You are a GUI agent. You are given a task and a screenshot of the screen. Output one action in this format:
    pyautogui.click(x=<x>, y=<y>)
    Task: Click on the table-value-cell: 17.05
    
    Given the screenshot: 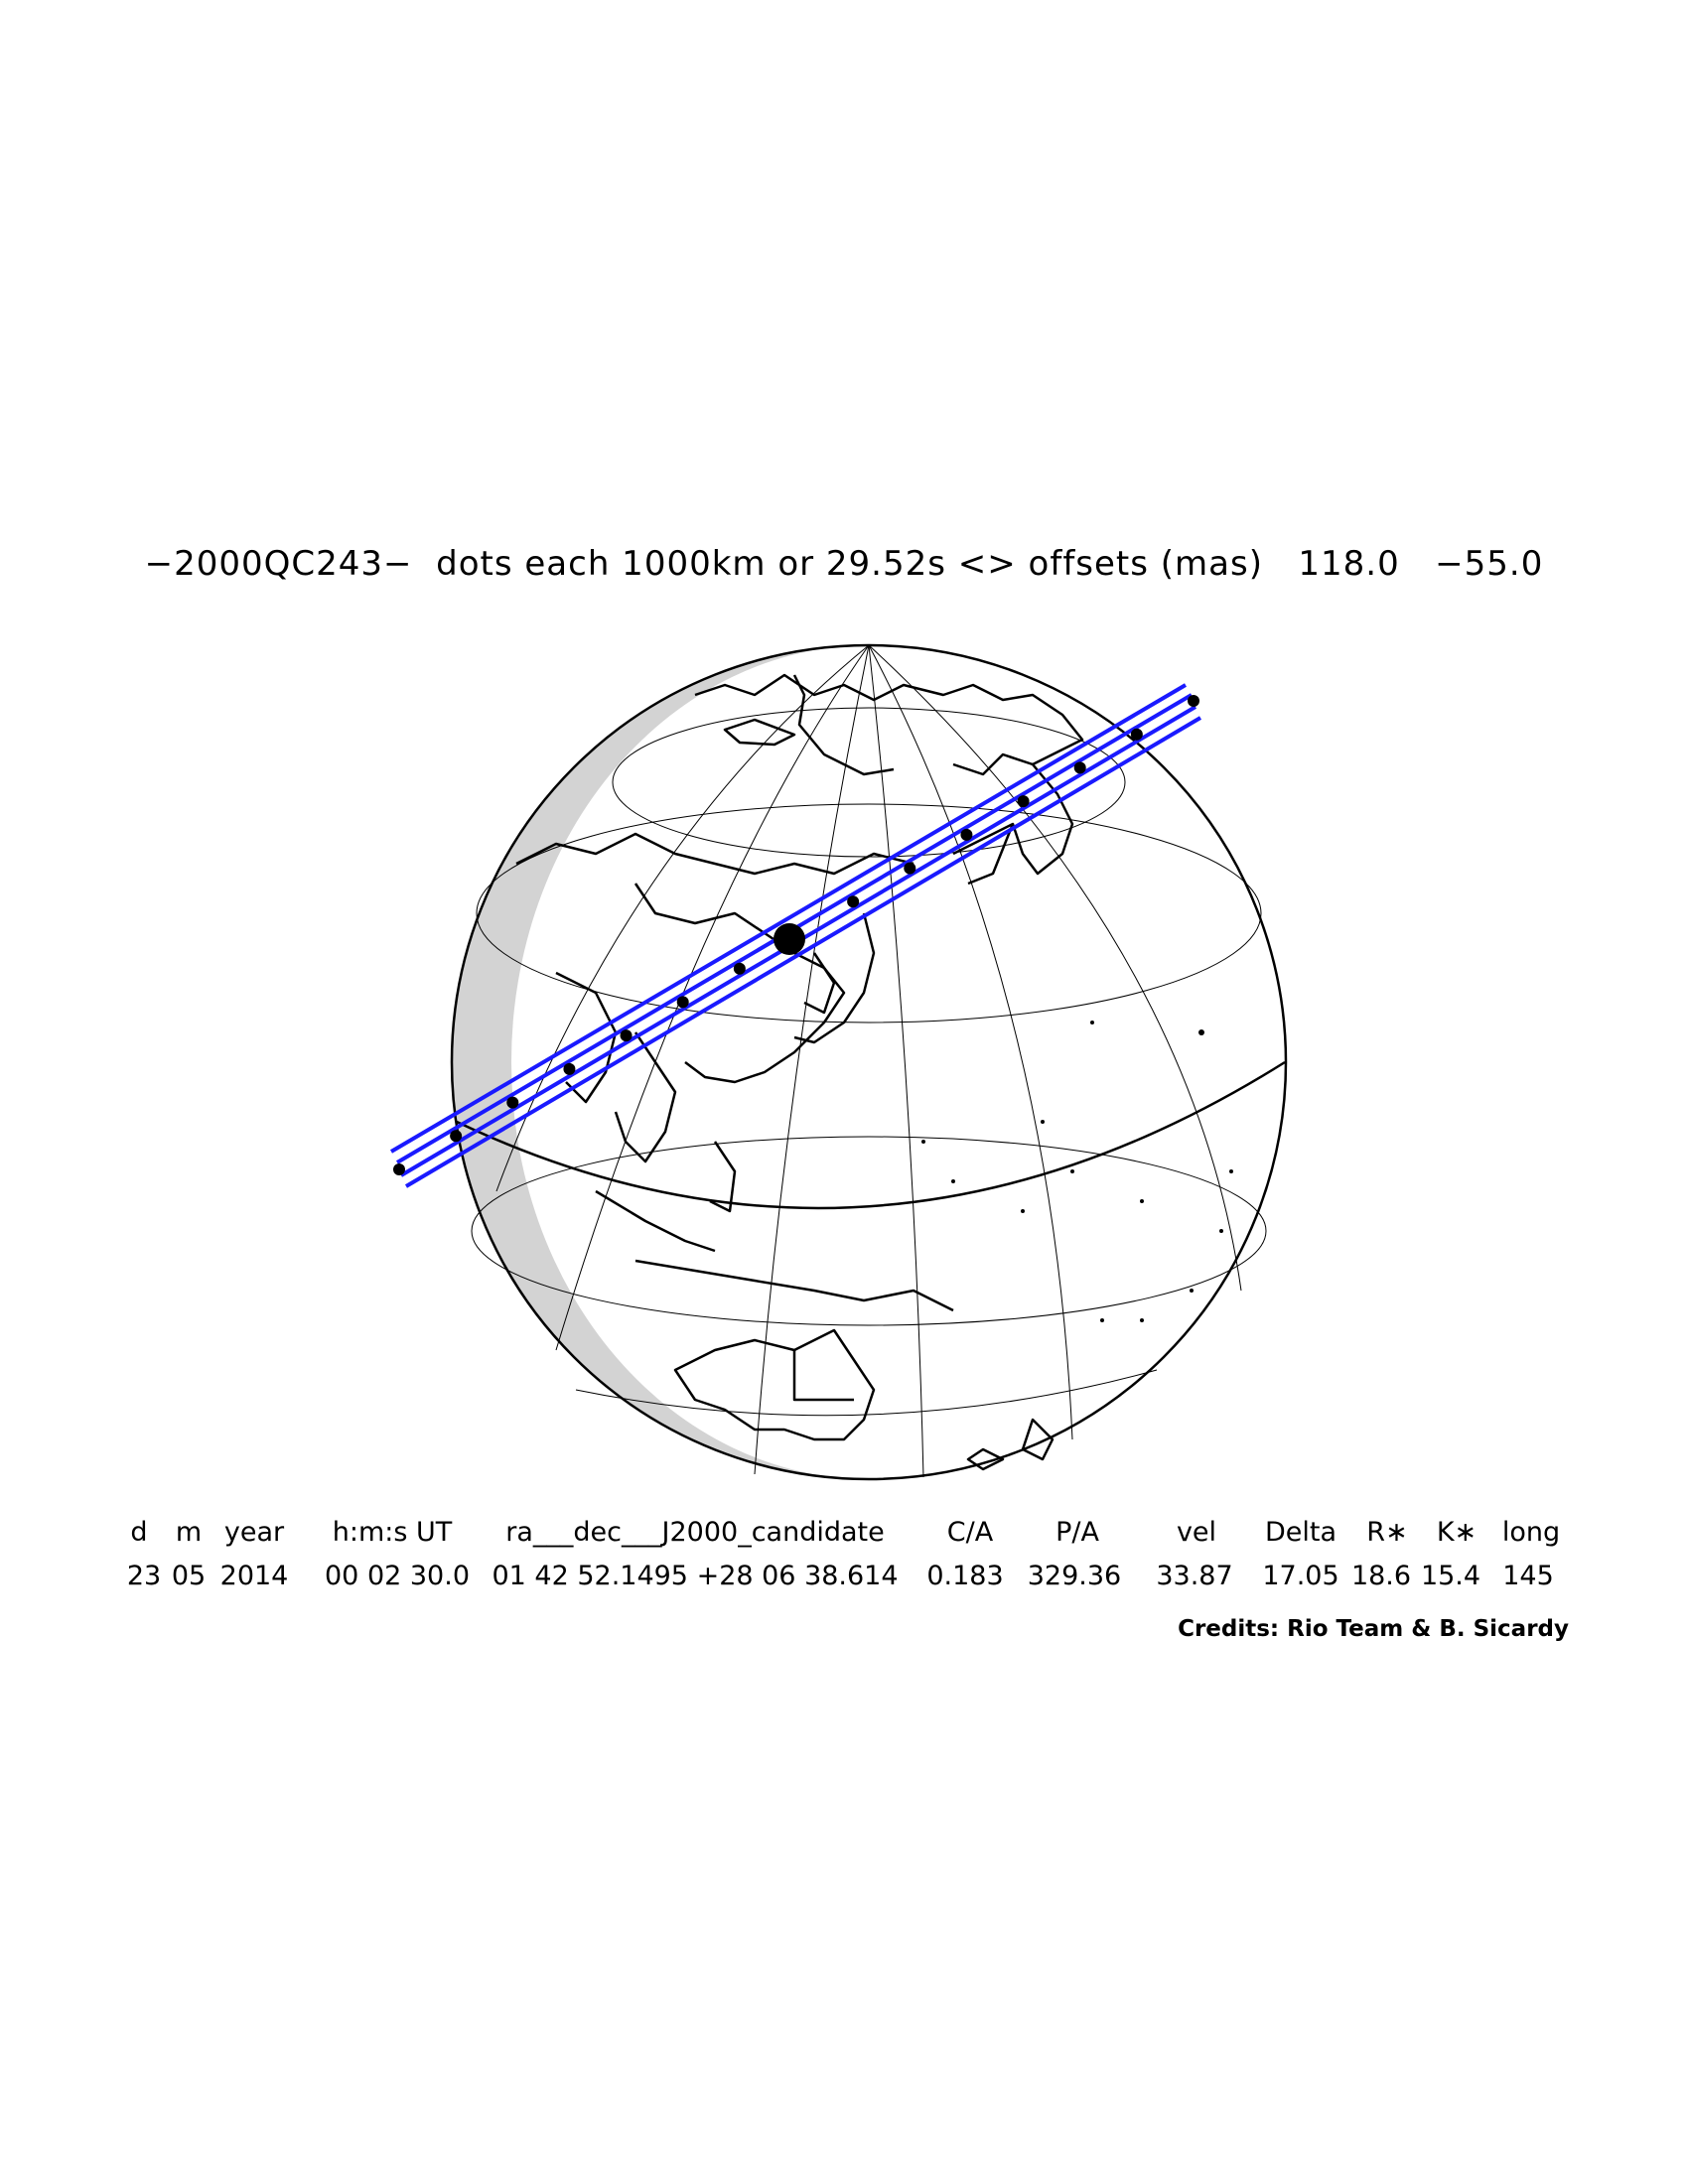 What is the action you would take?
    pyautogui.click(x=1300, y=1576)
    